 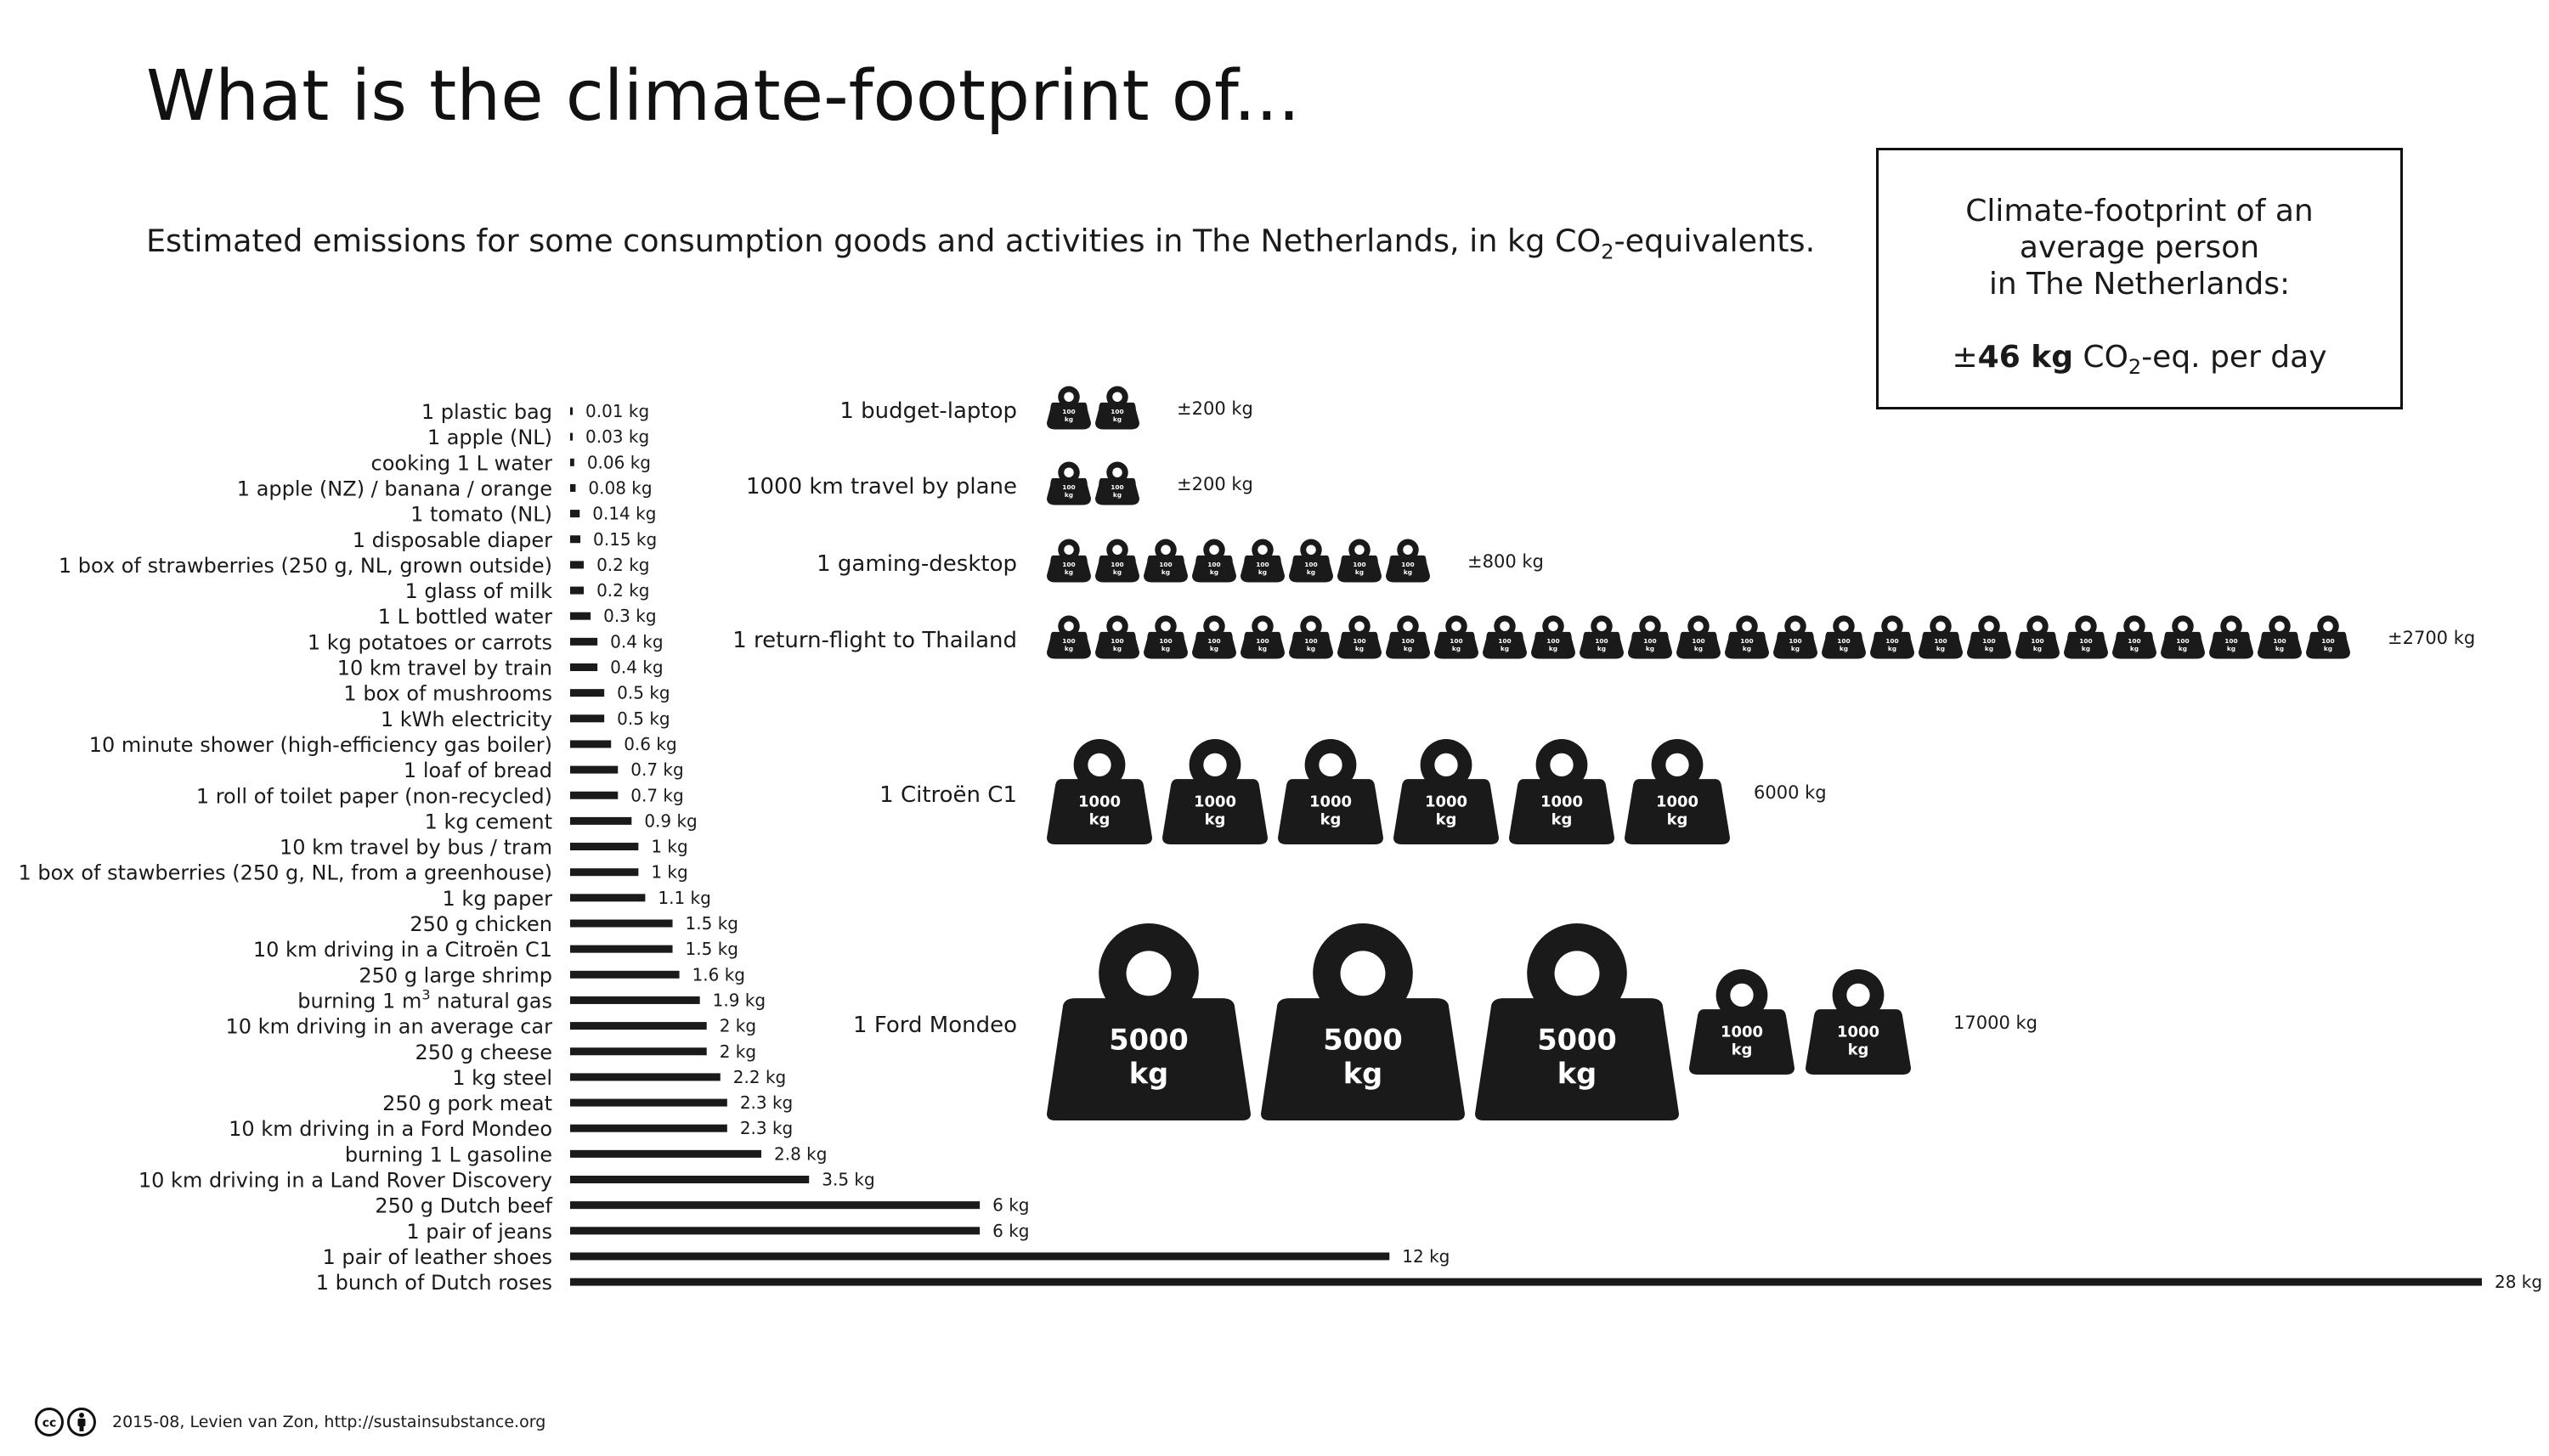 What do you see at coordinates (416, 848) in the screenshot?
I see `bar-category-label: 10 km travel by bus / tram` at bounding box center [416, 848].